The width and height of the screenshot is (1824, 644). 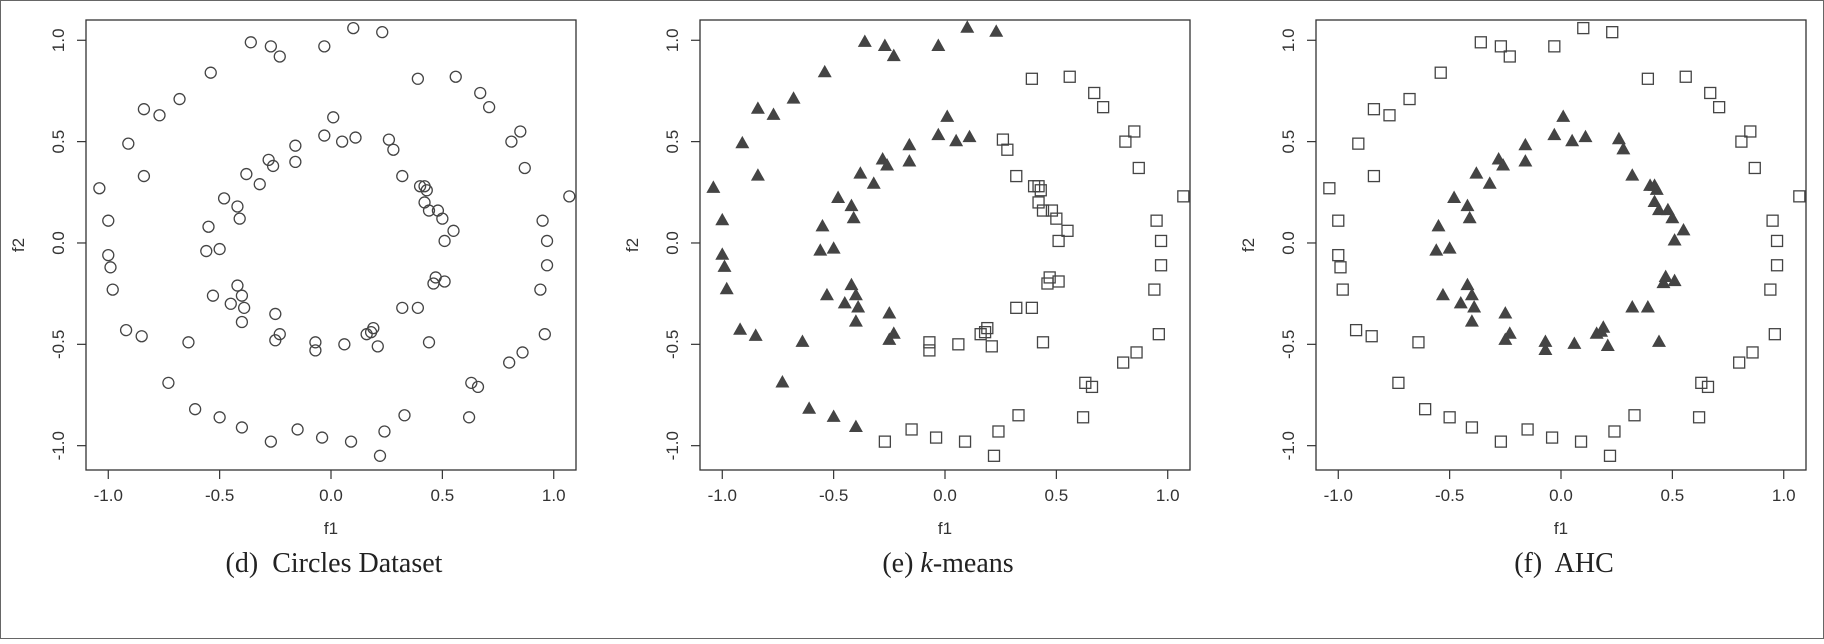 What do you see at coordinates (1784, 495) in the screenshot?
I see `x-tick-label: 1.0` at bounding box center [1784, 495].